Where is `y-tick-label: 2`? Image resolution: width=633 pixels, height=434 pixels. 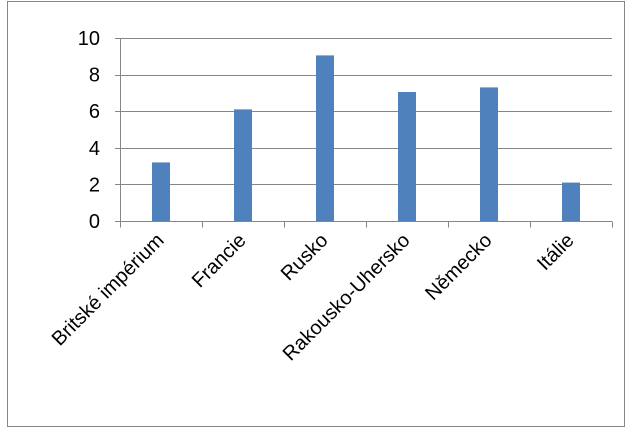
y-tick-label: 2 is located at coordinates (94, 185).